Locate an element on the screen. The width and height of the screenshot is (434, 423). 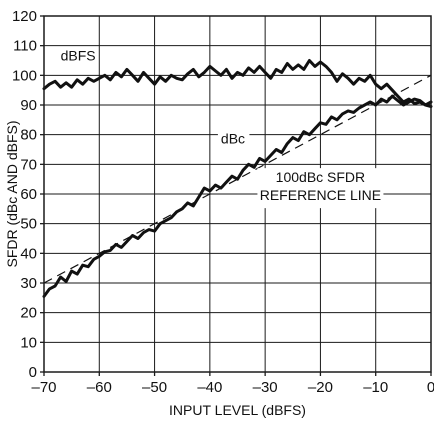
series-label-dbfs: dBFS is located at coordinates (78, 56).